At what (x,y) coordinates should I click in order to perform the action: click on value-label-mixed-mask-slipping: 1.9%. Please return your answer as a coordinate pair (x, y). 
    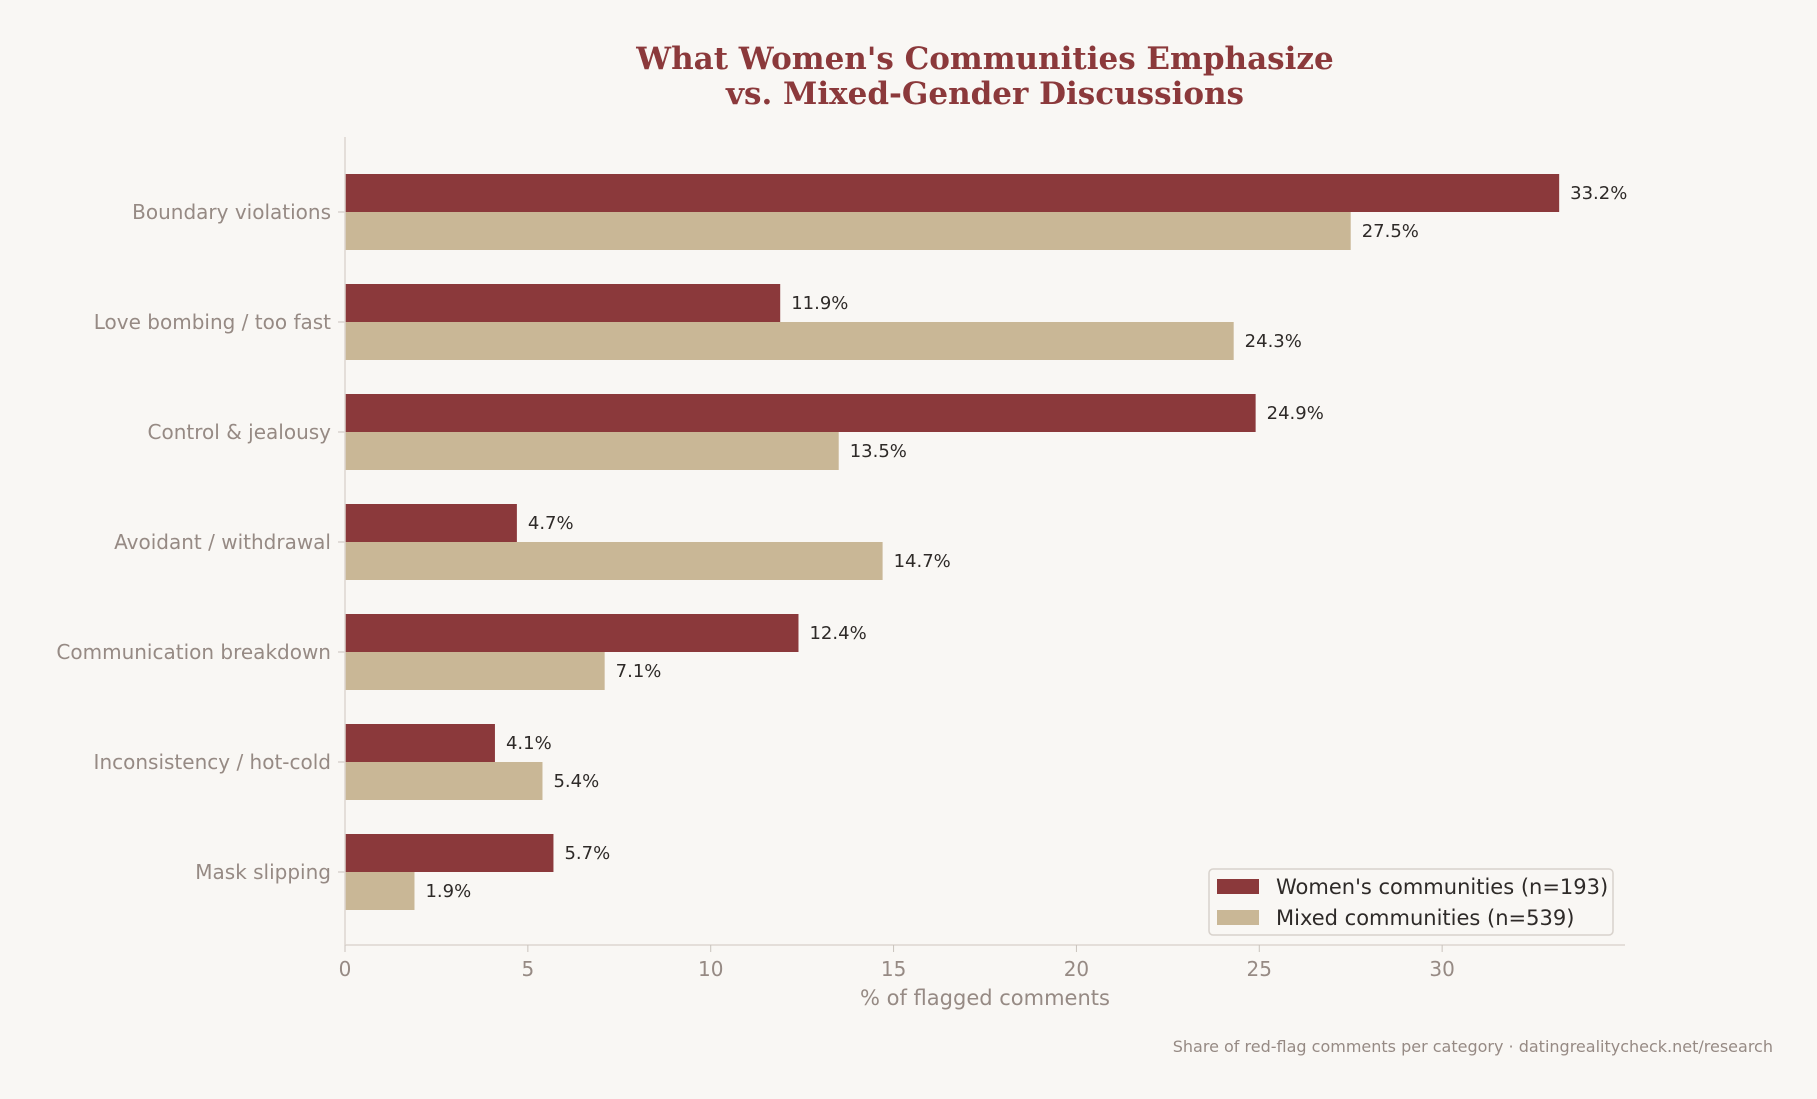
    Looking at the image, I should click on (448, 891).